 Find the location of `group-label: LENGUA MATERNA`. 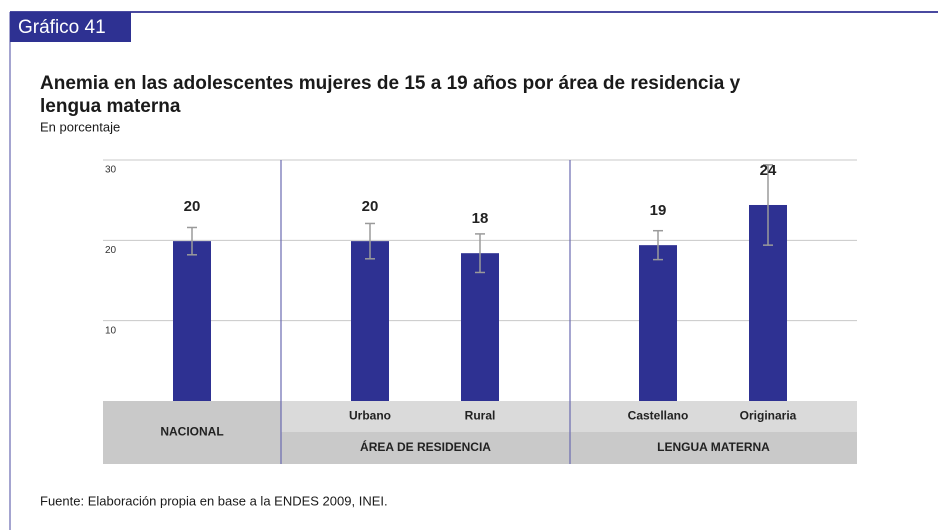

group-label: LENGUA MATERNA is located at coordinates (713, 447).